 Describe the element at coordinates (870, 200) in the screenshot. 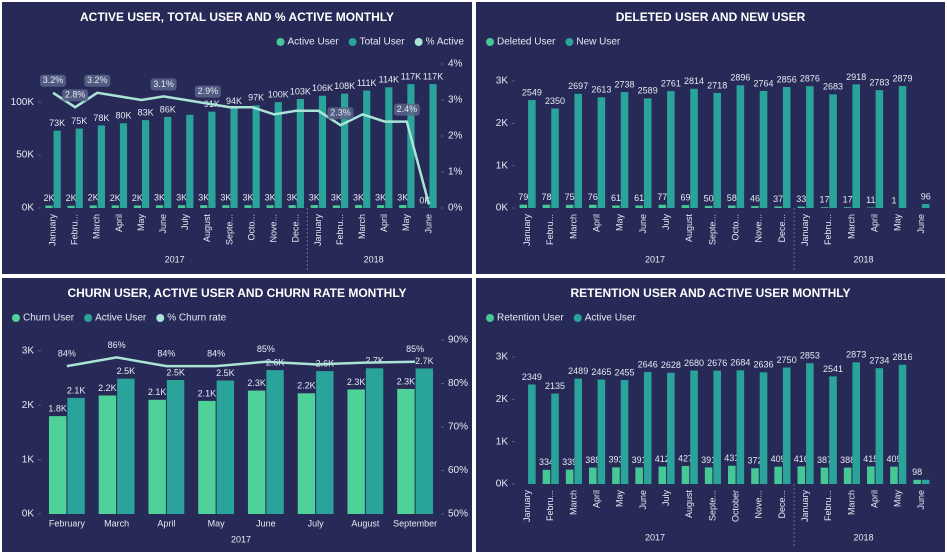

I see `data-label: 11` at that location.